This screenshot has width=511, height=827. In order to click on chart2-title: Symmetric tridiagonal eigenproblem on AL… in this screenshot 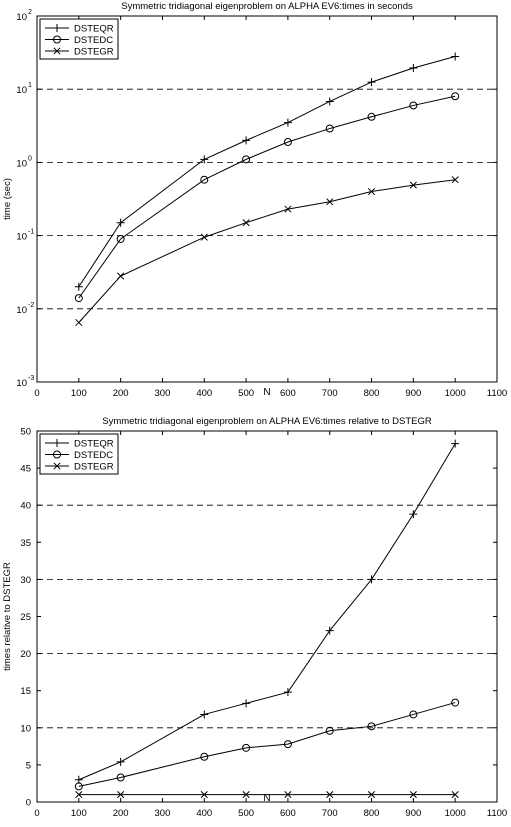, I will do `click(267, 421)`.